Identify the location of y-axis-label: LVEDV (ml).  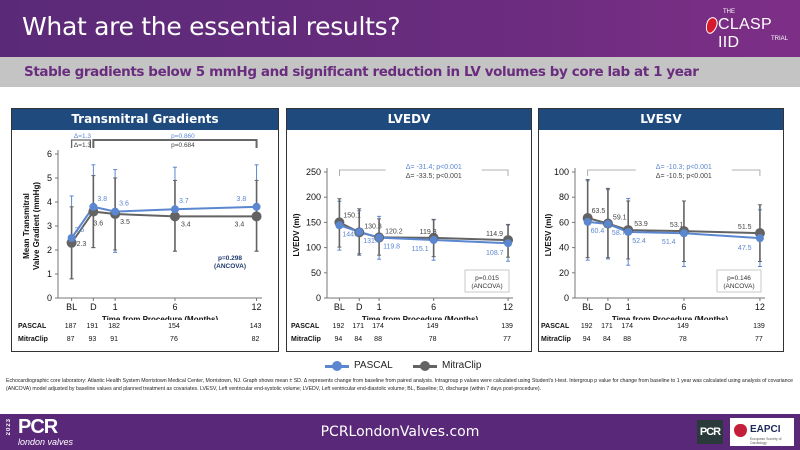
(296, 234).